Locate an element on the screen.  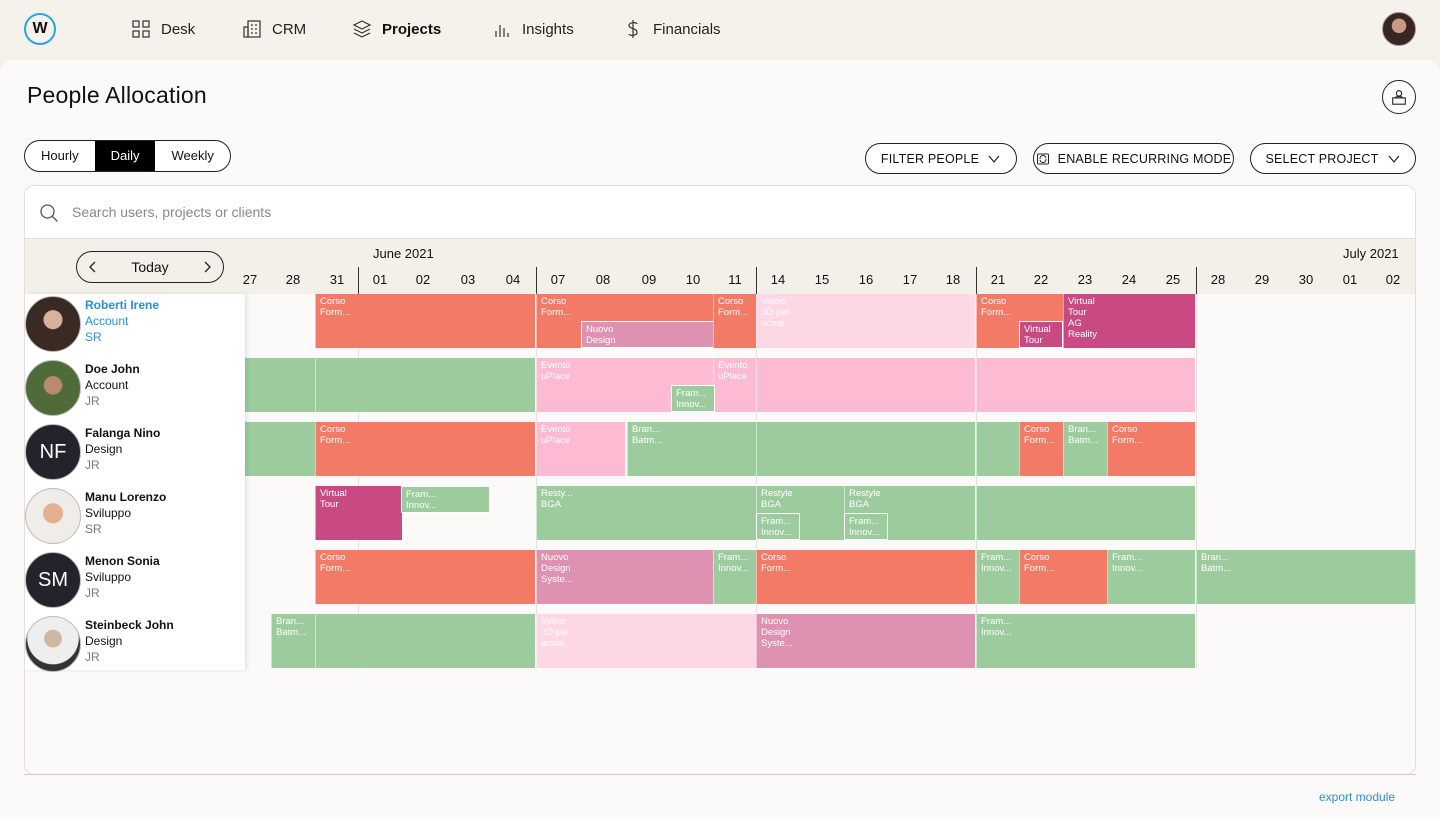
day-label: 14 is located at coordinates (778, 279).